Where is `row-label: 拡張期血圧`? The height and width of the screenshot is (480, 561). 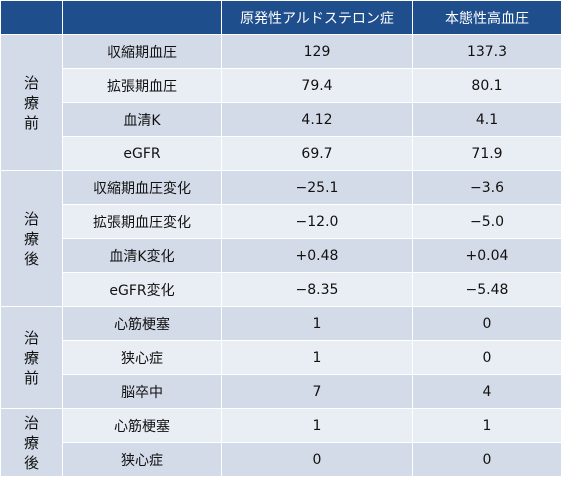
row-label: 拡張期血圧 is located at coordinates (142, 85).